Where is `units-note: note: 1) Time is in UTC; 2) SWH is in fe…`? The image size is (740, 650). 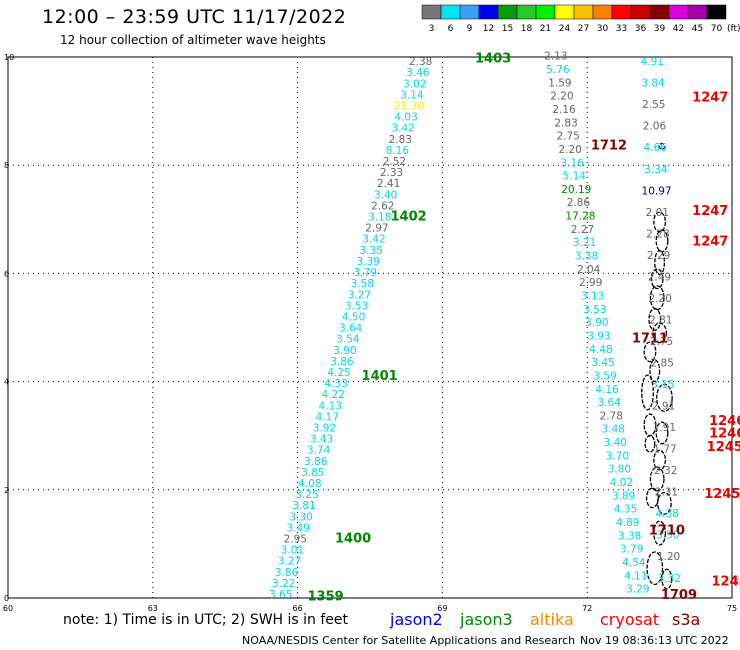
units-note: note: 1) Time is in UTC; 2) SWH is in fe… is located at coordinates (206, 620).